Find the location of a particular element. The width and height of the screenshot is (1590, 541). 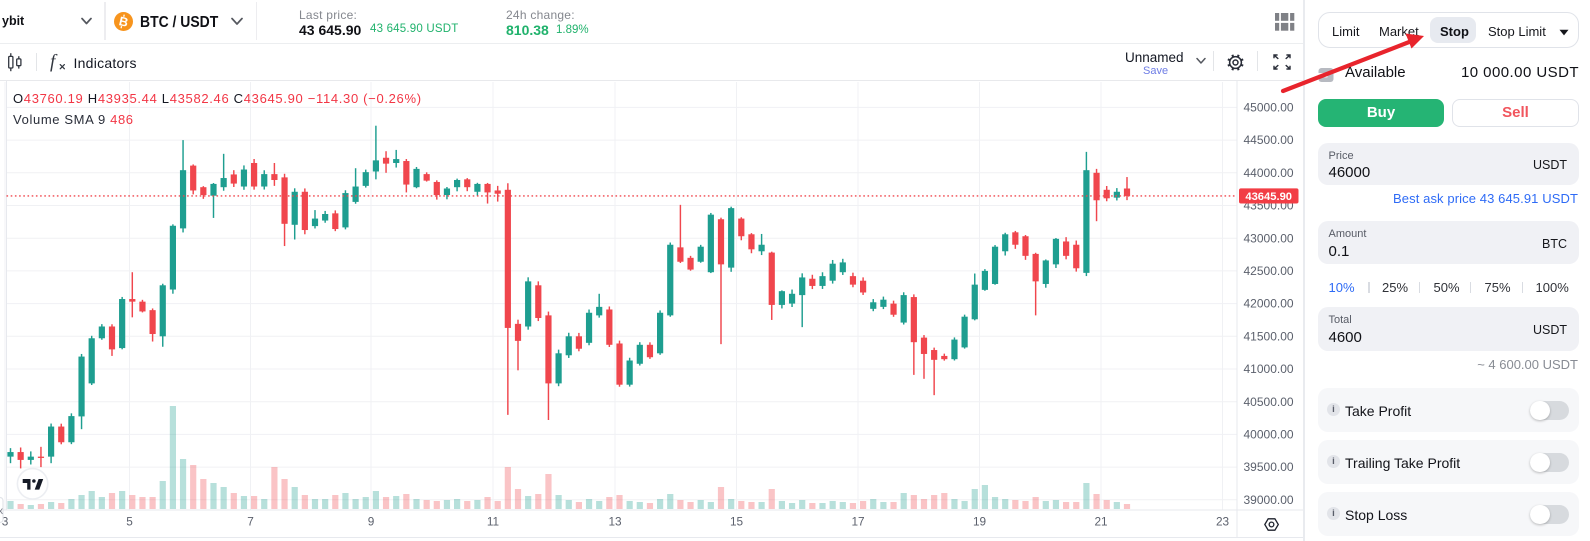

svg-text: 43645.90 is located at coordinates (1268, 197).